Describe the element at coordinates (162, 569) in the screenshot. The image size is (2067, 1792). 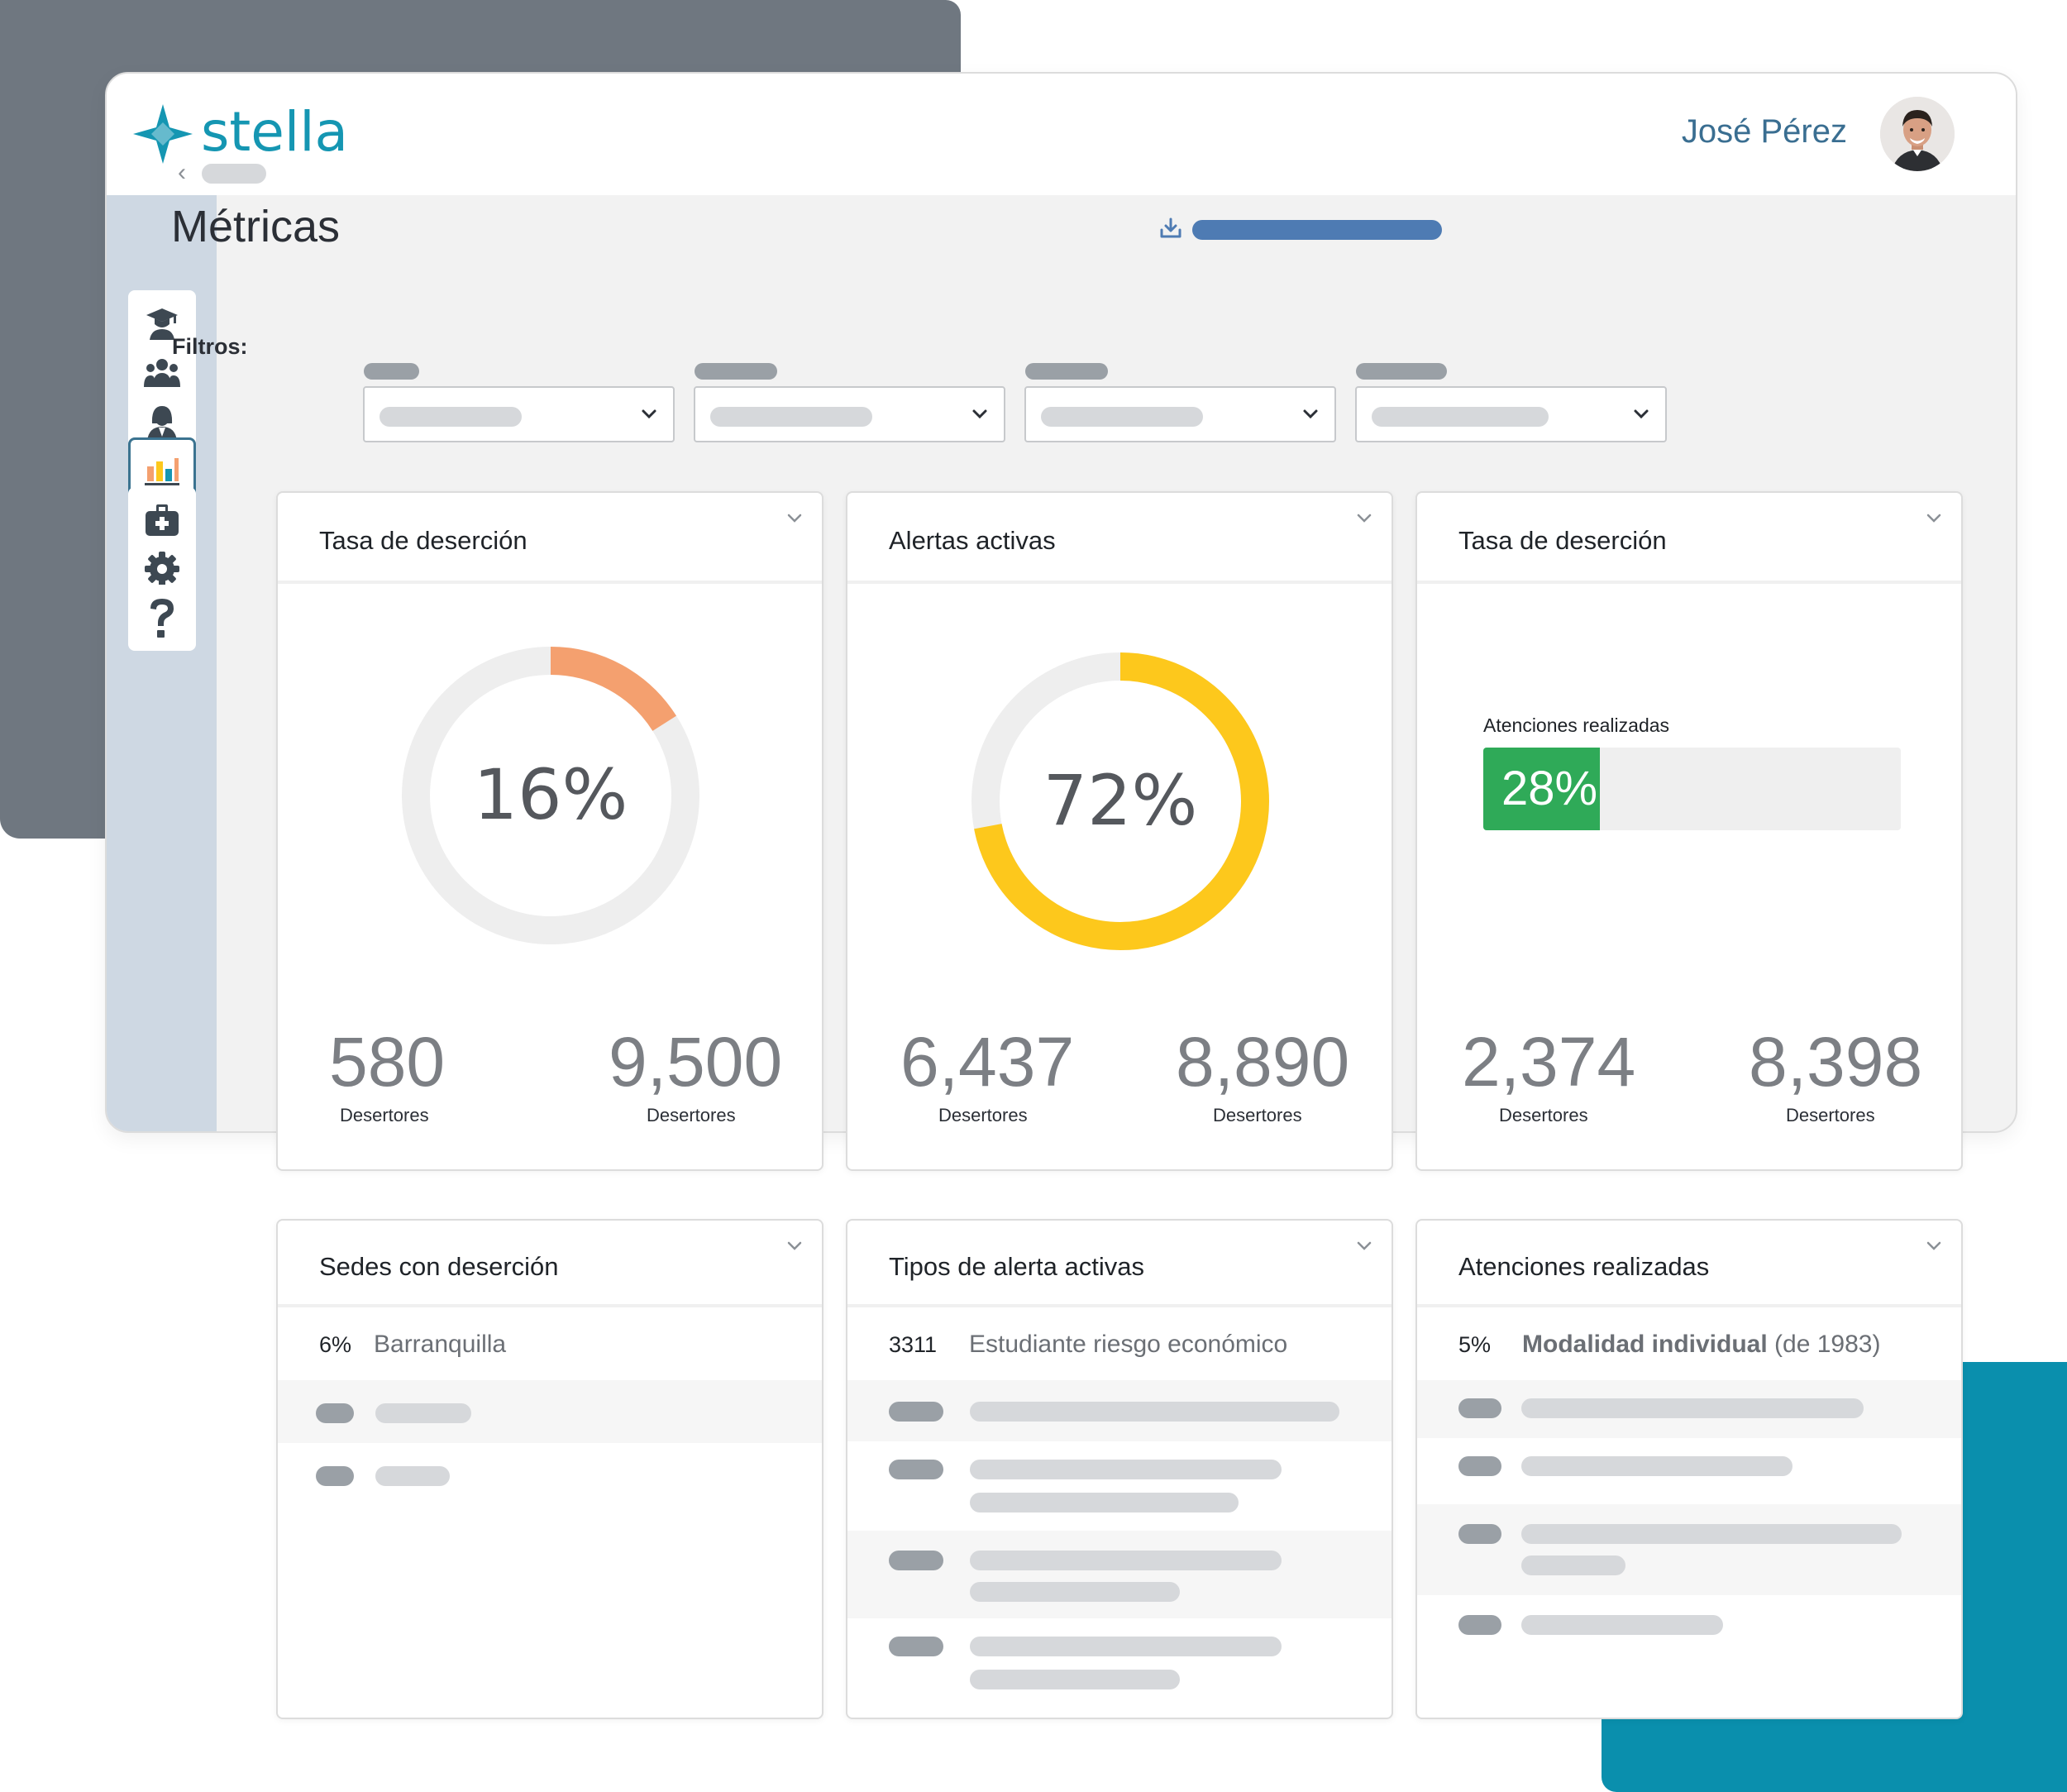
I see `gear-icon` at that location.